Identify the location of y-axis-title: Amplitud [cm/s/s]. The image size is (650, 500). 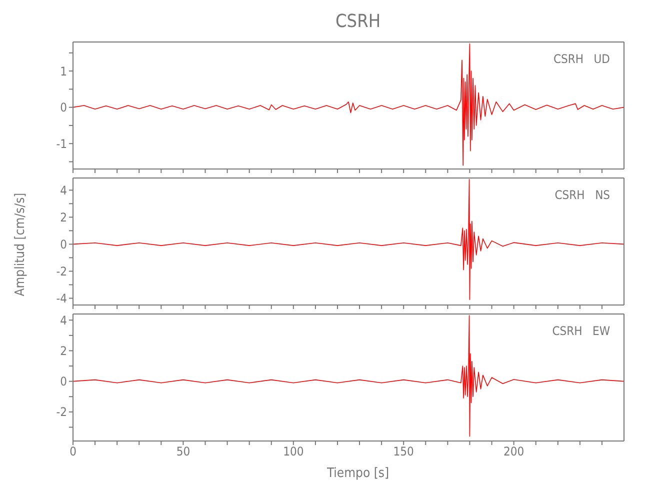
(21, 244).